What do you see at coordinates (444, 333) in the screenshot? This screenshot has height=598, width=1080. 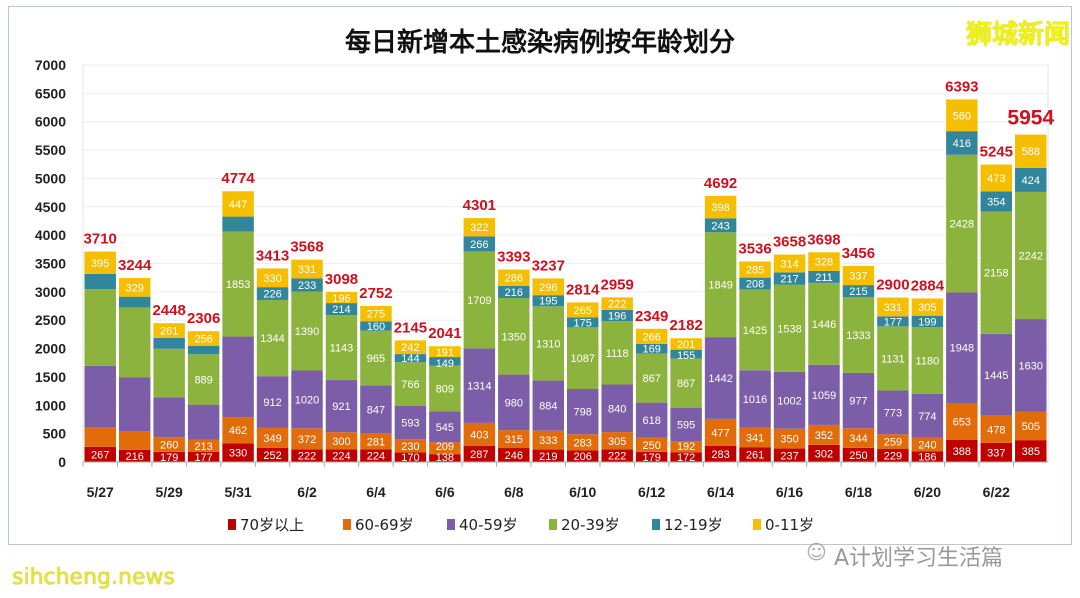 I see `total-label: 2041` at bounding box center [444, 333].